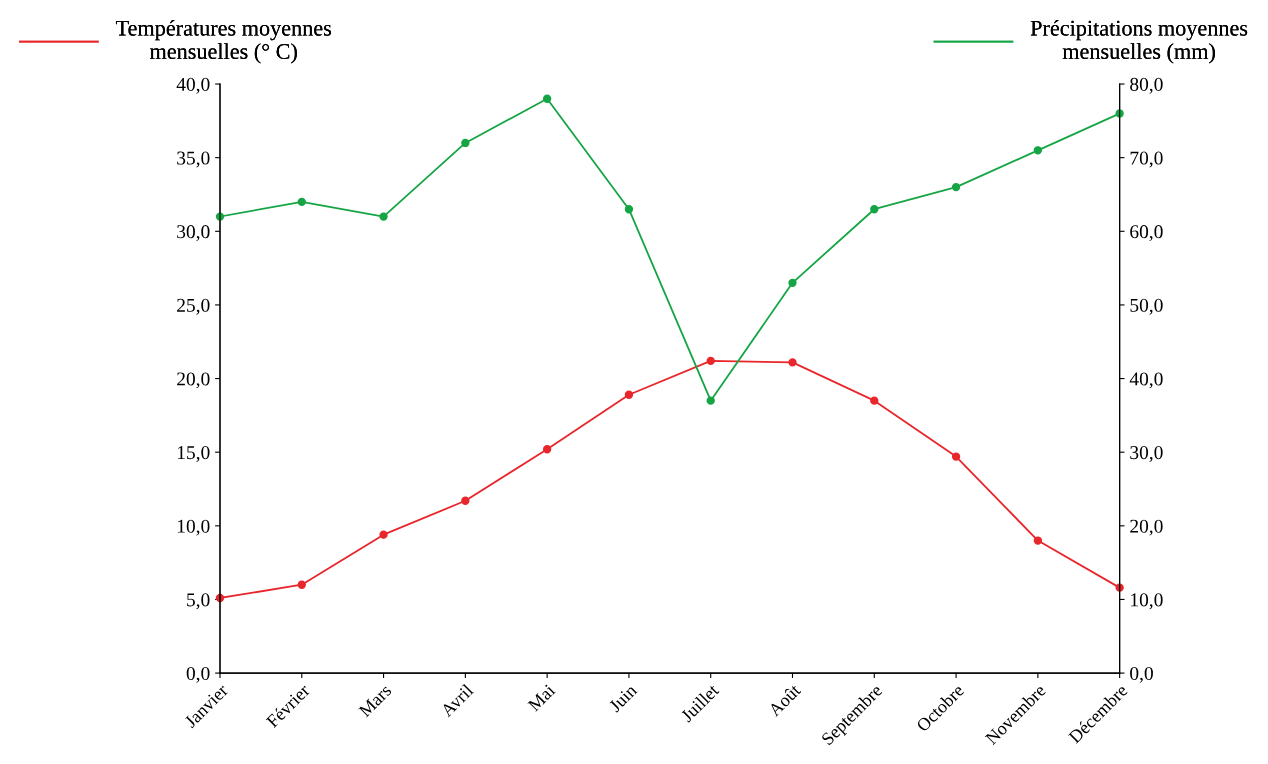 This screenshot has height=764, width=1268. Describe the element at coordinates (1146, 306) in the screenshot. I see `y2-tick-label: 50,0` at that location.